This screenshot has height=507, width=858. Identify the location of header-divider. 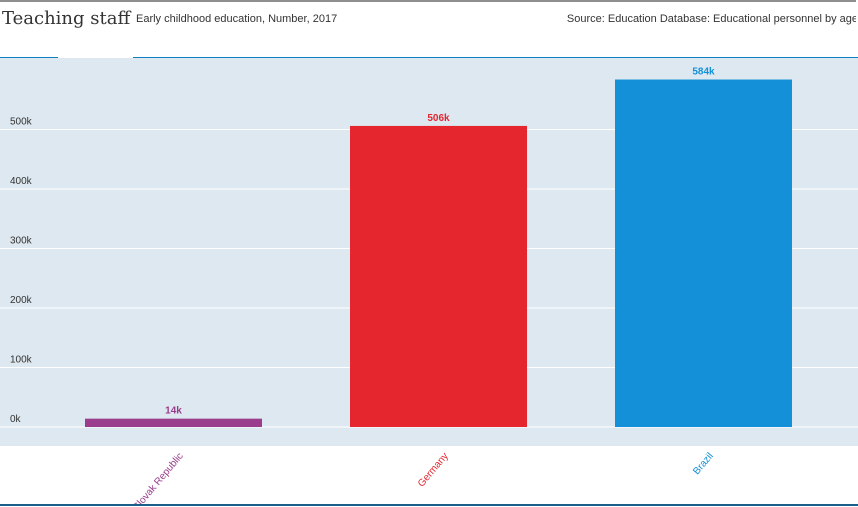
(429, 57).